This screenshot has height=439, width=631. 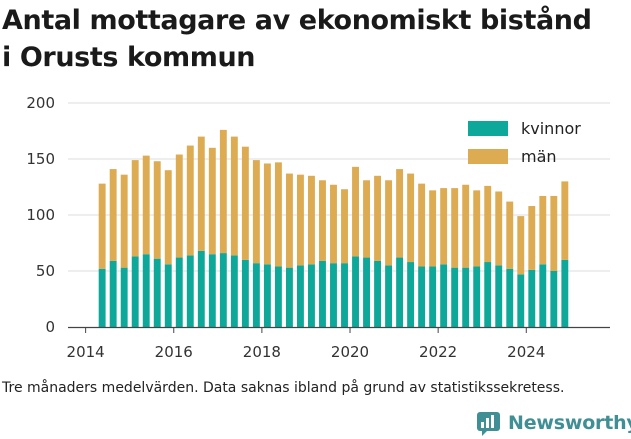 I want to click on newsworthy-logo-icon, so click(x=488, y=424).